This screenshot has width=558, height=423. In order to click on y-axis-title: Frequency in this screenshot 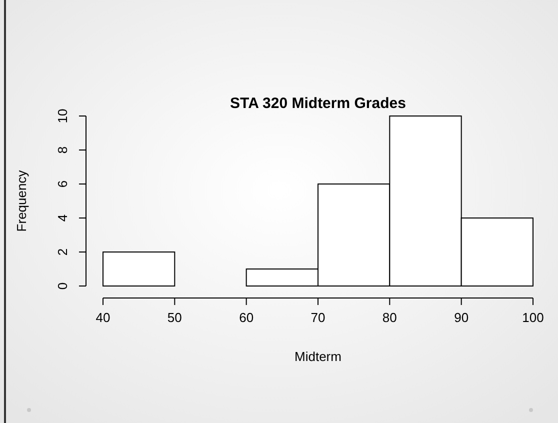, I will do `click(21, 201)`.